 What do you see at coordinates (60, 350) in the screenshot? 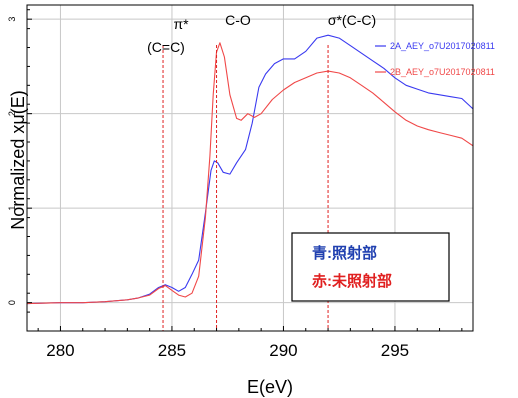
I see `x-tick-label: 280` at bounding box center [60, 350].